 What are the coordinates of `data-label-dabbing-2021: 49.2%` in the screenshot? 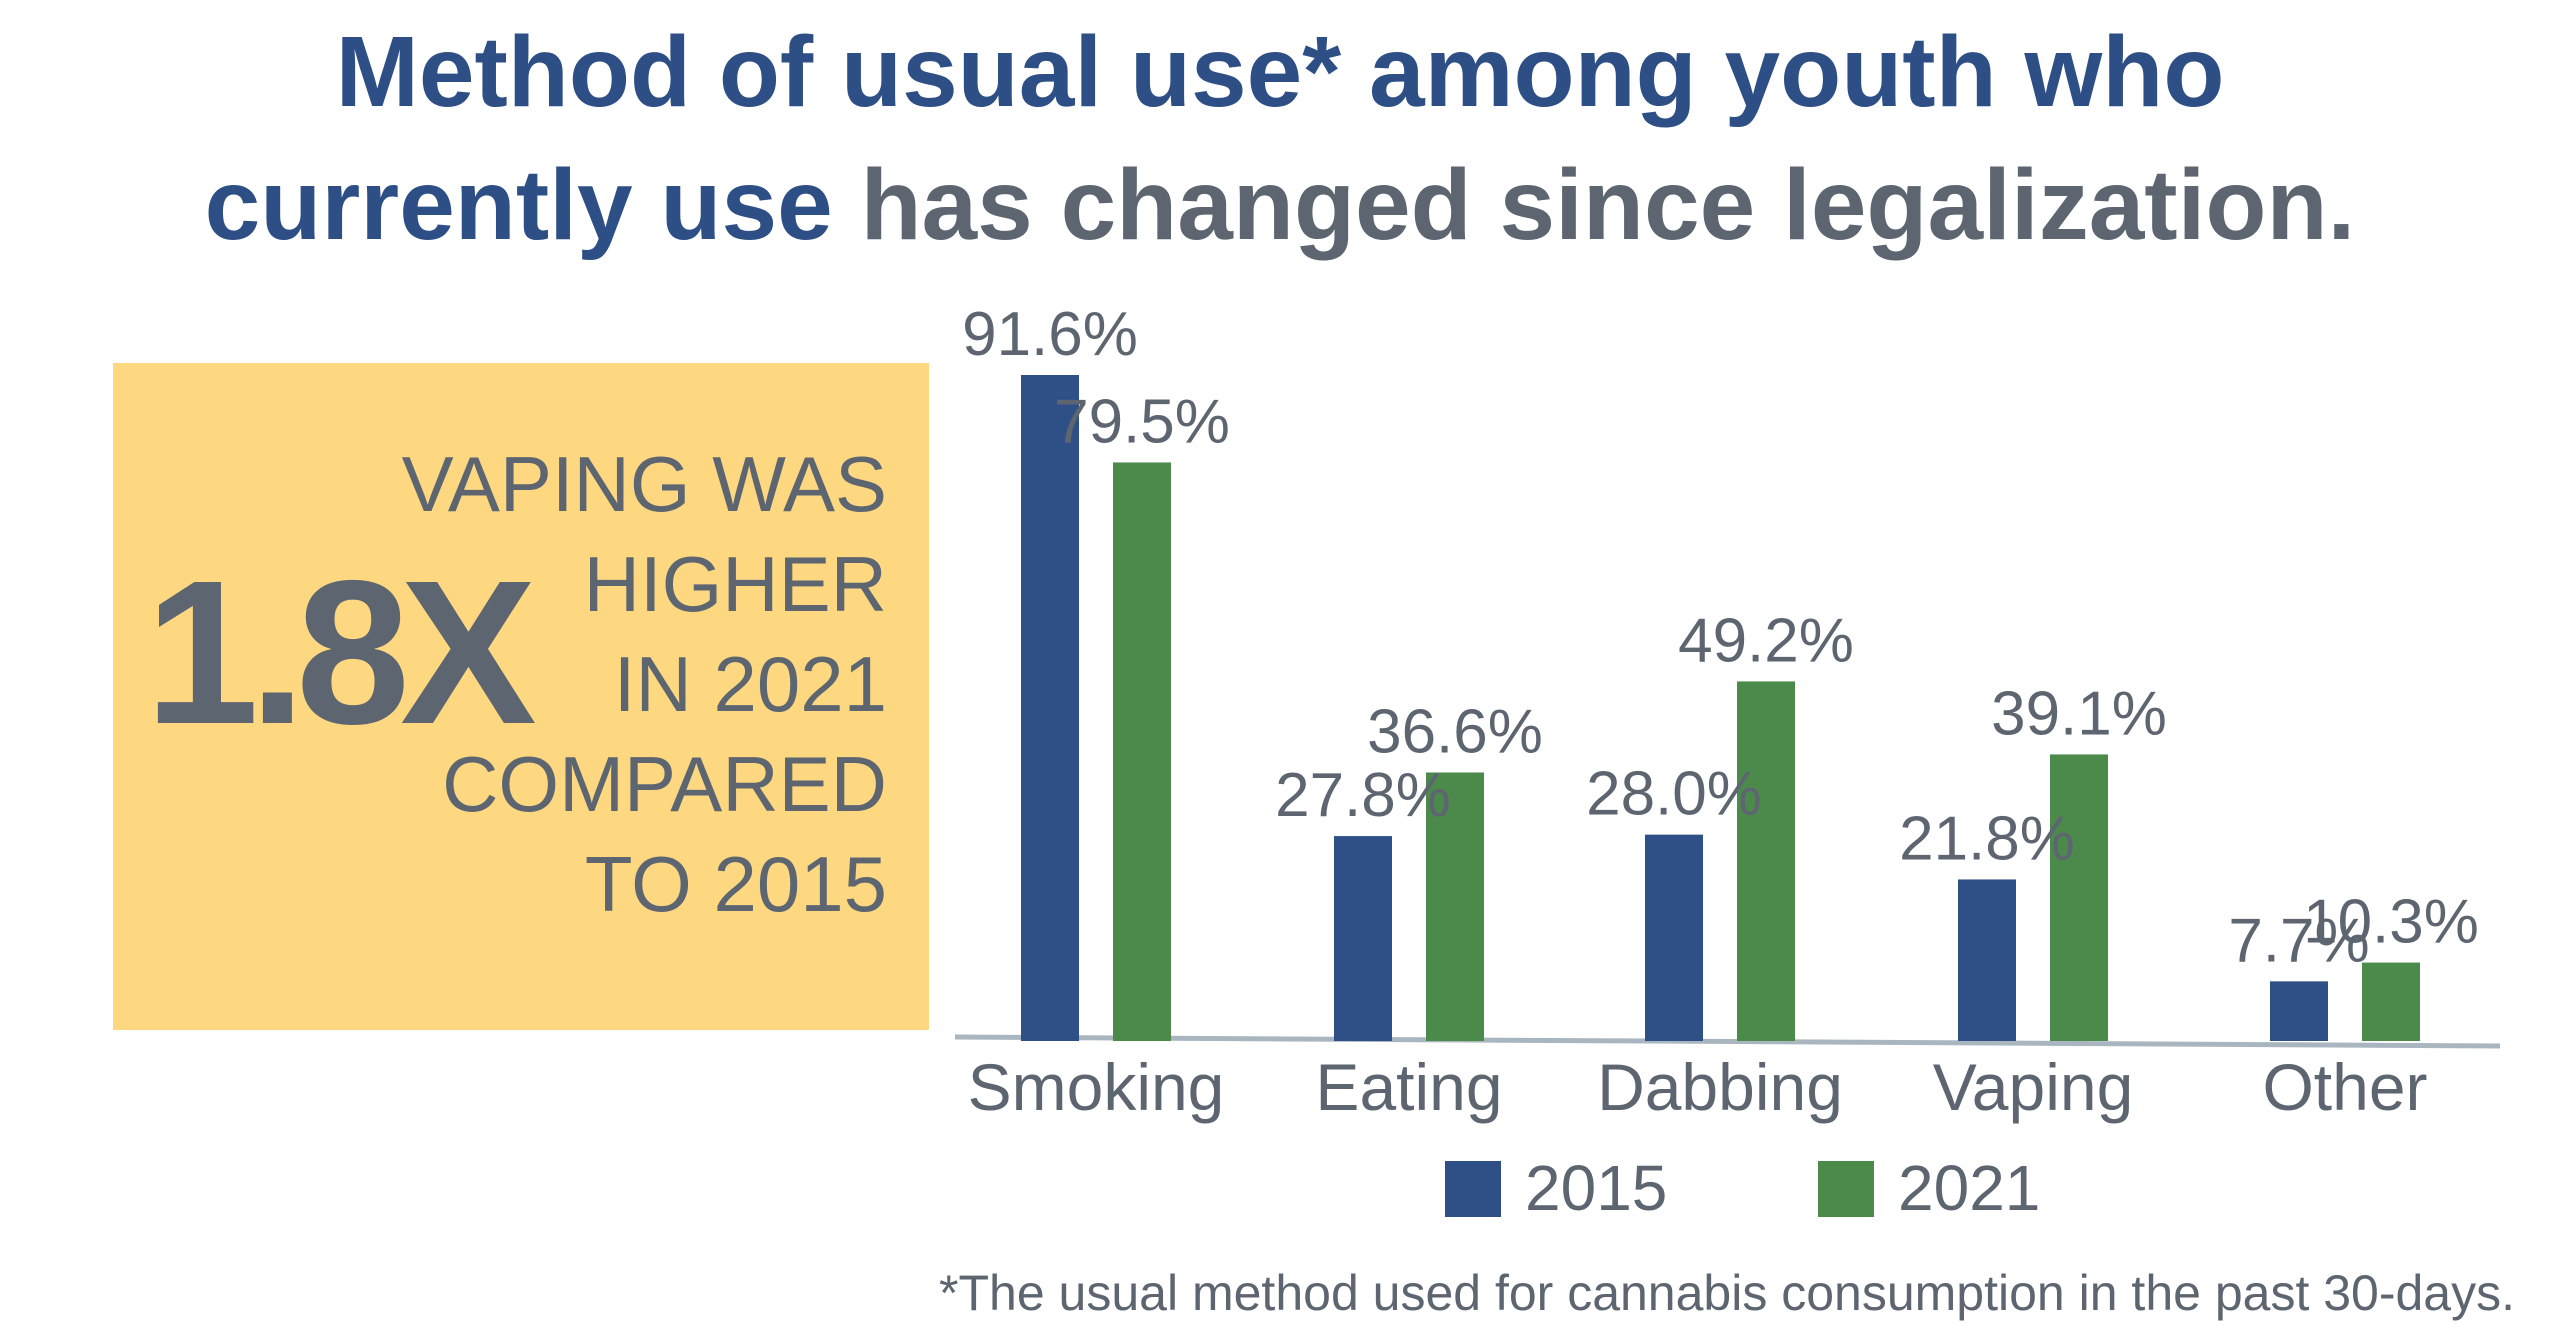 It's located at (1766, 640).